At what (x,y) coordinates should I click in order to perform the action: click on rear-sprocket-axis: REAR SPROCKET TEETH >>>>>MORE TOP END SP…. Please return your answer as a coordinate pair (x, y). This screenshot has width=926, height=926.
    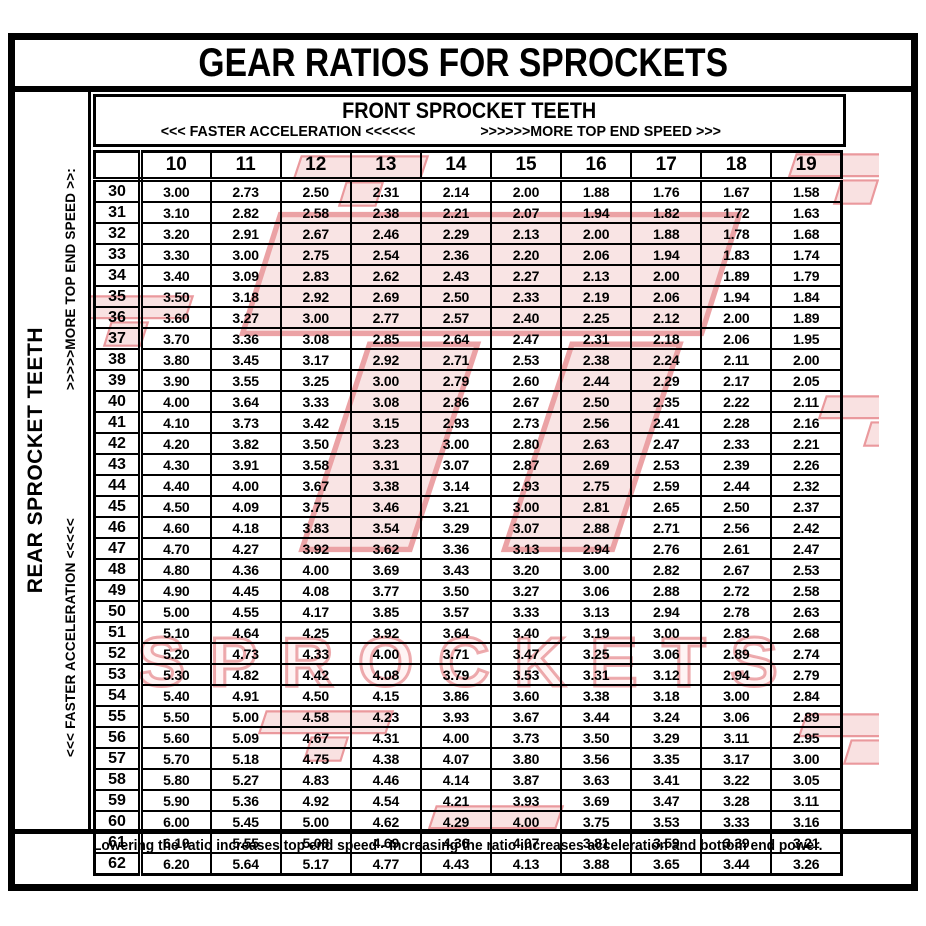
    Looking at the image, I should click on (53, 460).